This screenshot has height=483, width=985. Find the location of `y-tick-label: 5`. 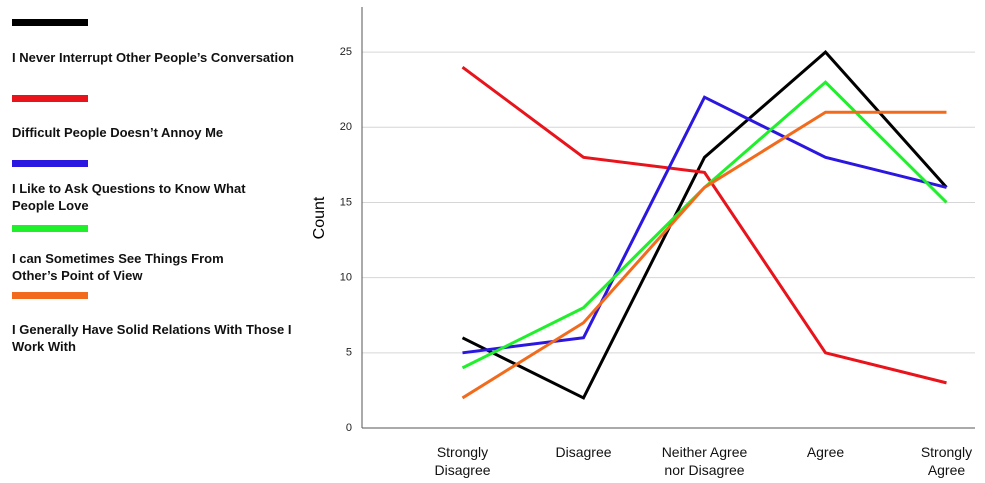

y-tick-label: 5 is located at coordinates (349, 353).